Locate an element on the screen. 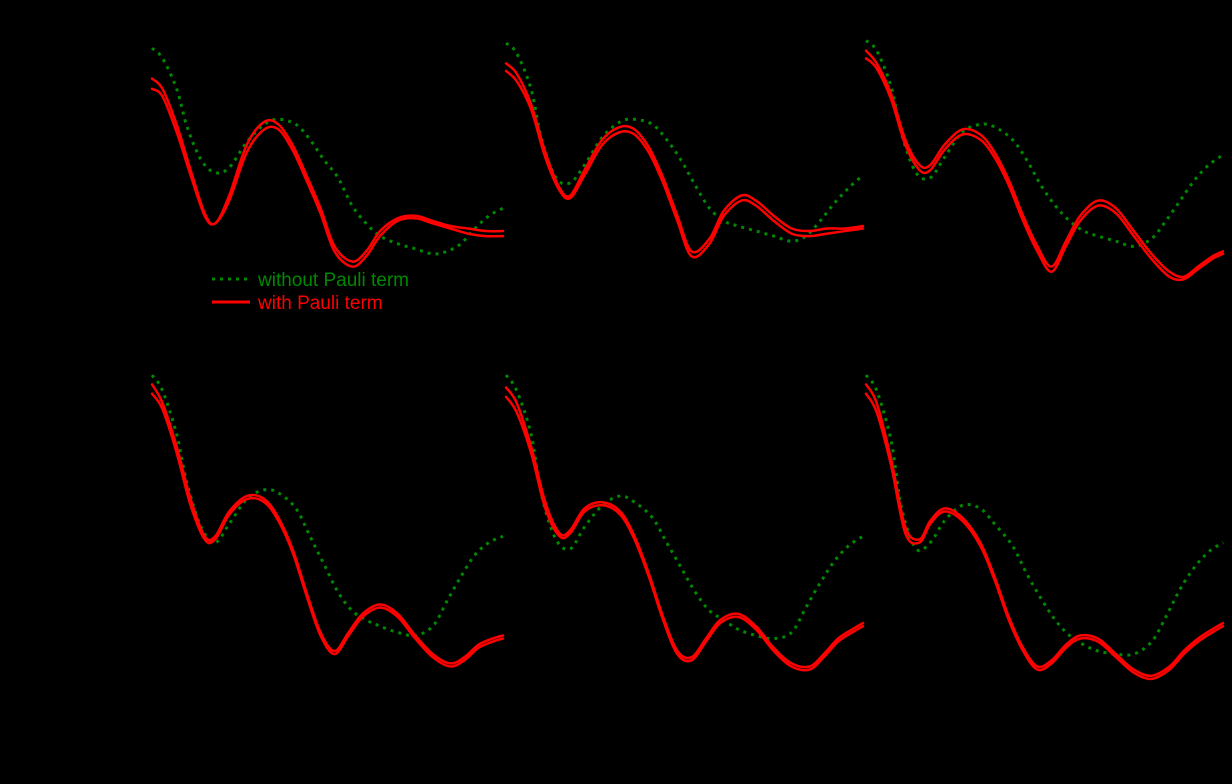  panel-6-series-2-with-pauli is located at coordinates (1044, 530).